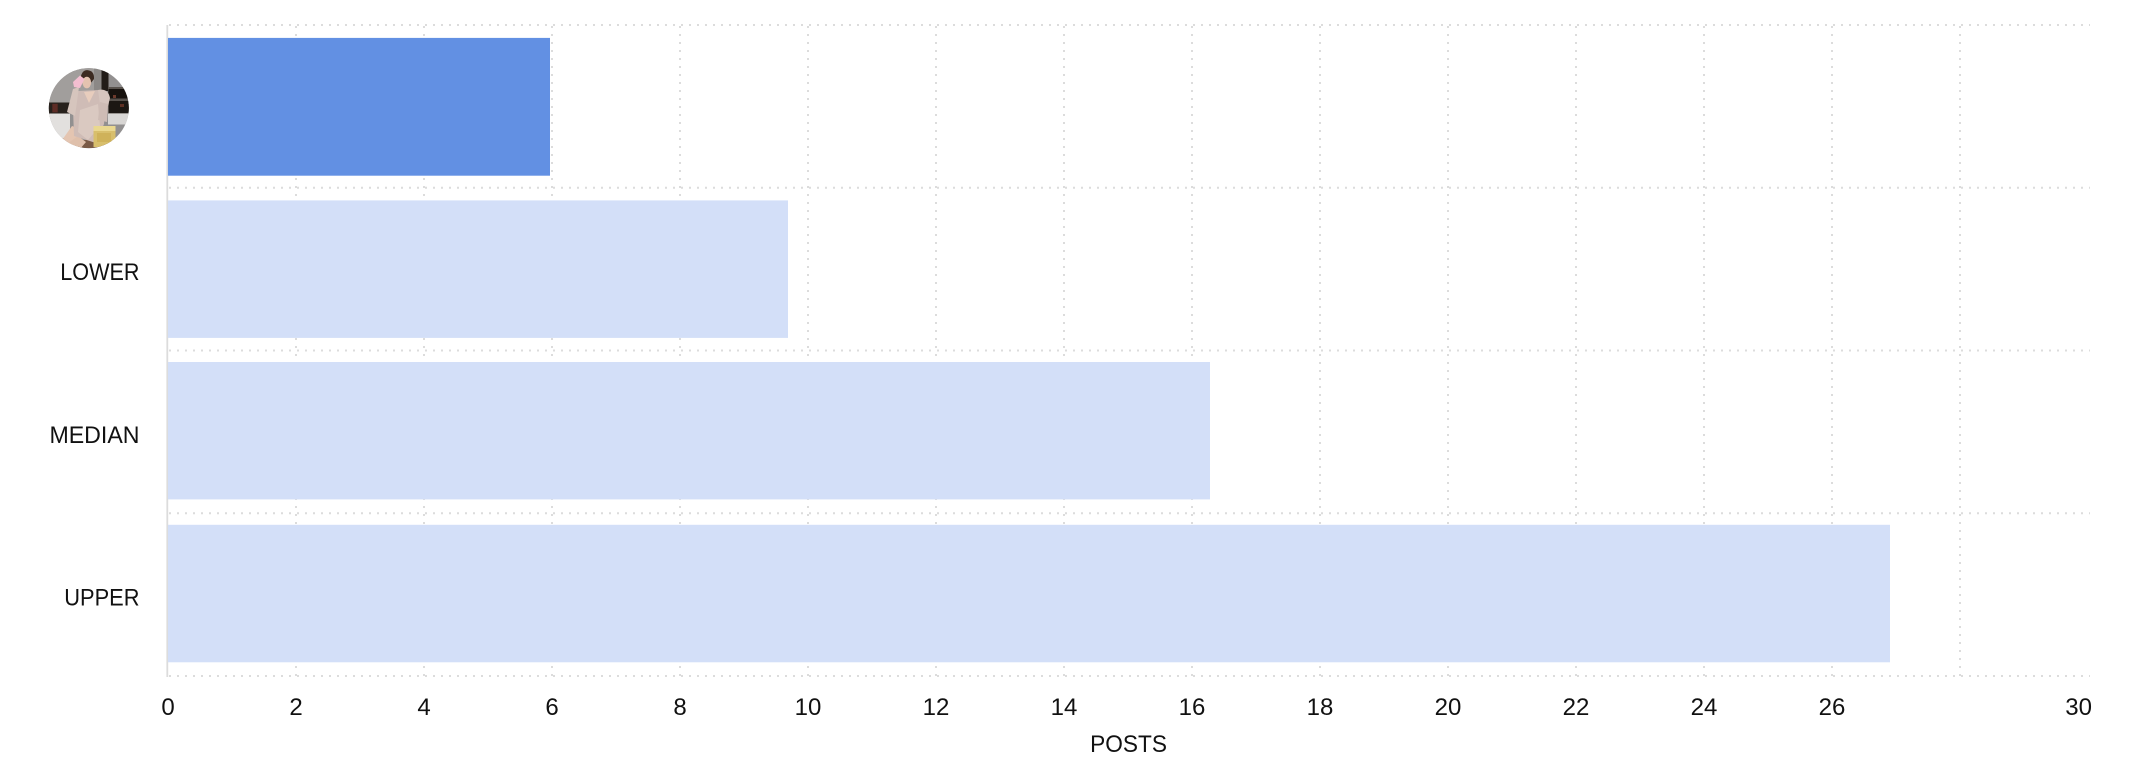 The width and height of the screenshot is (2132, 763). Describe the element at coordinates (167, 707) in the screenshot. I see `svg-text: 0` at that location.